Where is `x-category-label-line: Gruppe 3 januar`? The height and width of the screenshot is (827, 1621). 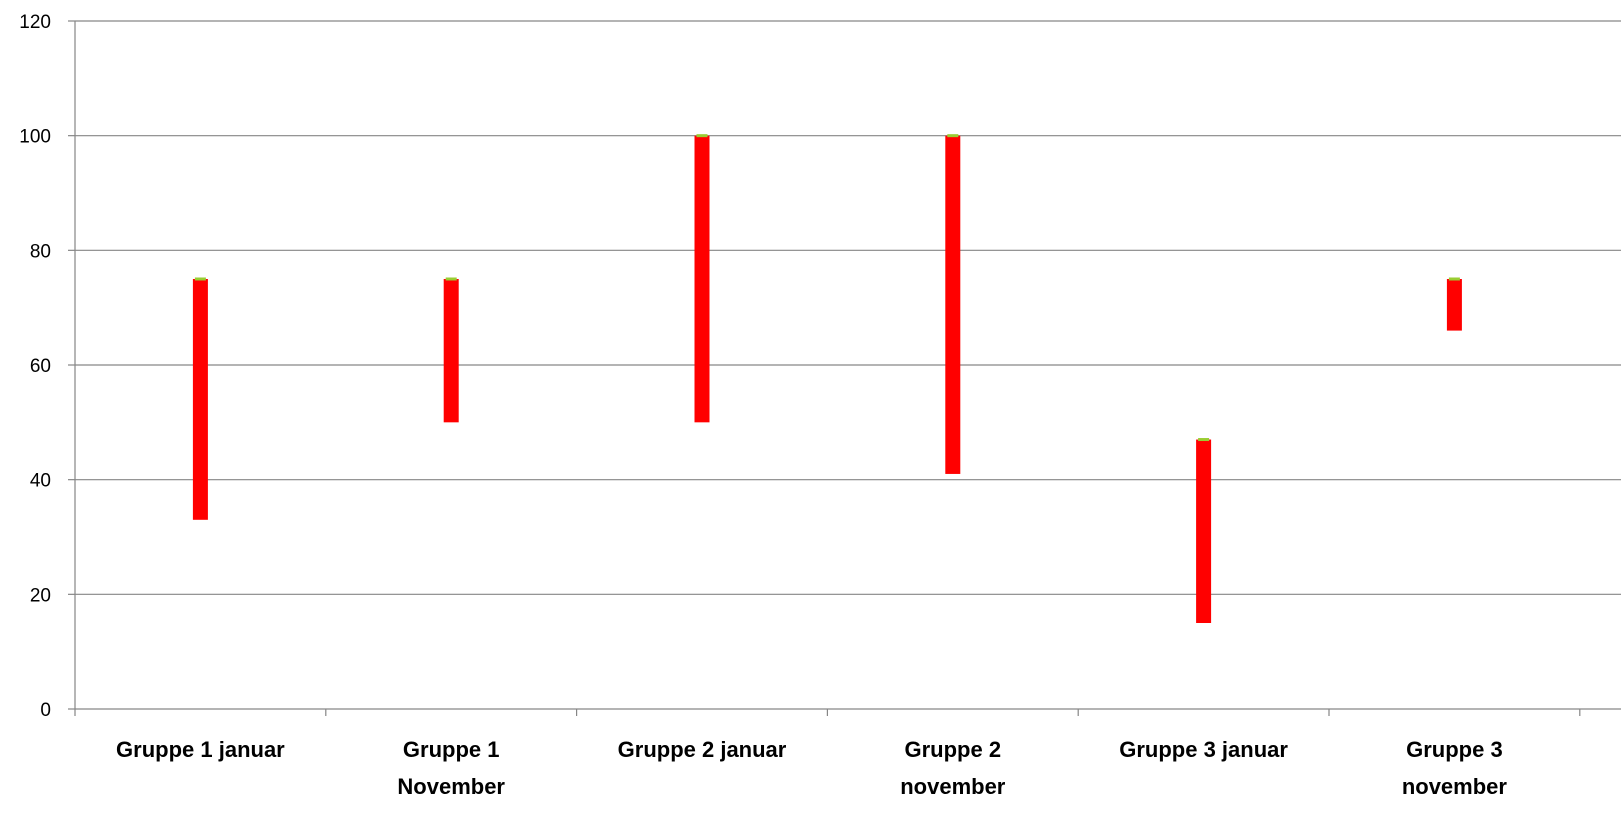 x-category-label-line: Gruppe 3 januar is located at coordinates (1203, 749).